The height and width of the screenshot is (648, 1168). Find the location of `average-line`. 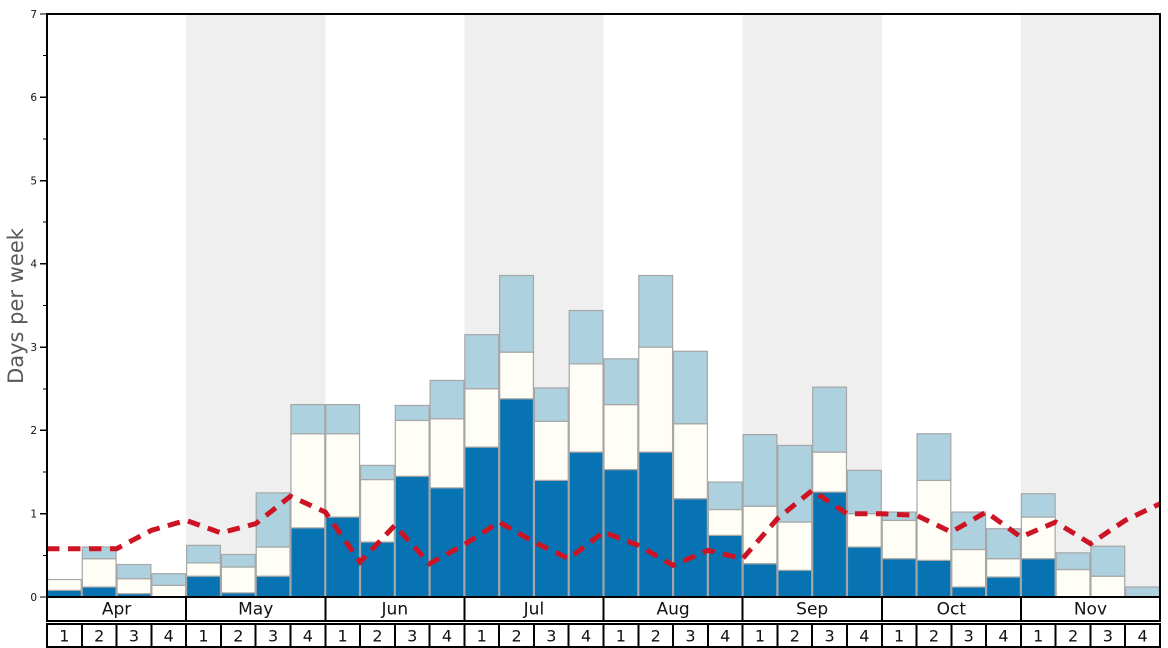

average-line is located at coordinates (604, 528).